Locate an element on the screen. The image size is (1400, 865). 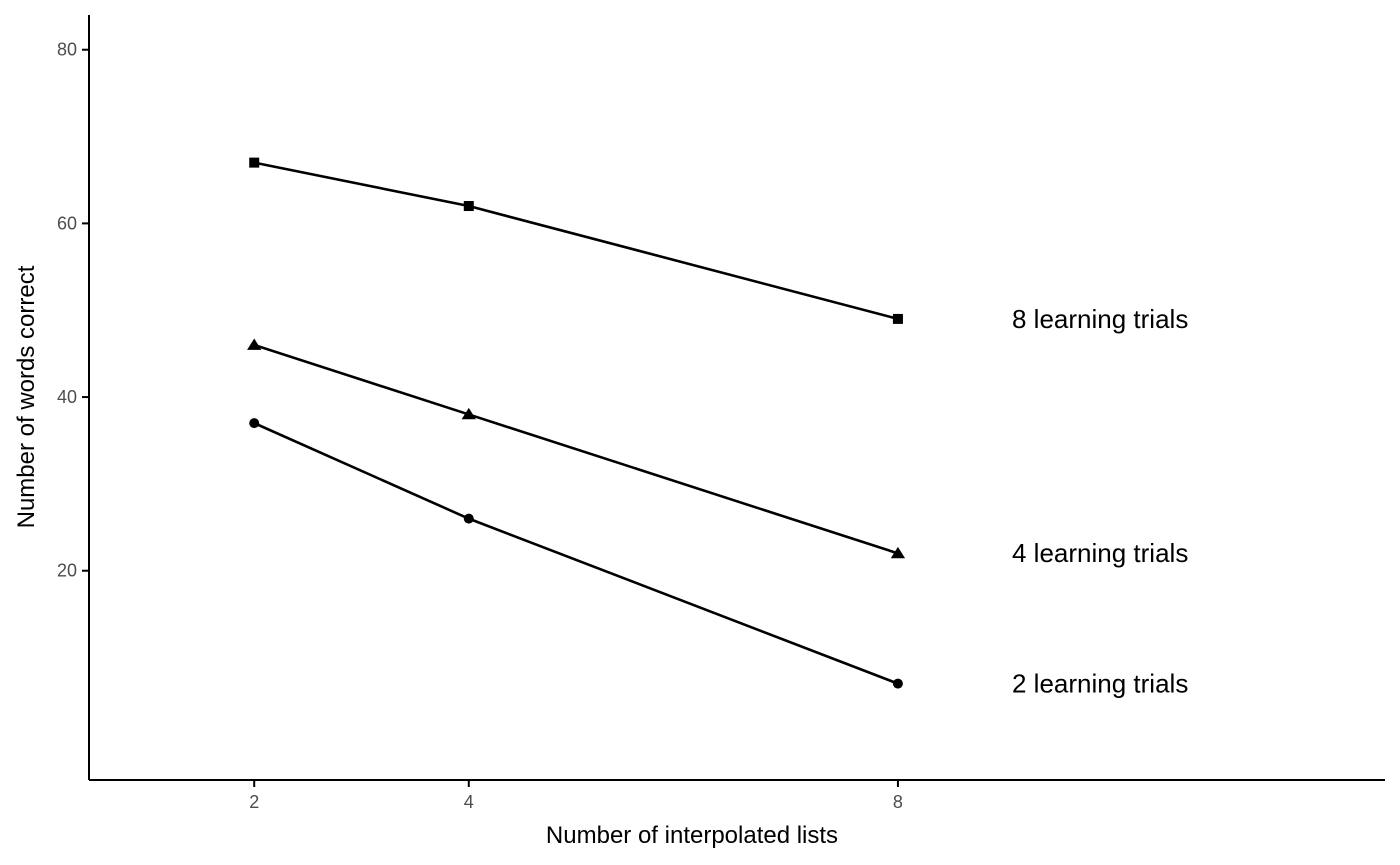
x-ticks: 2 4 8 is located at coordinates (576, 796).